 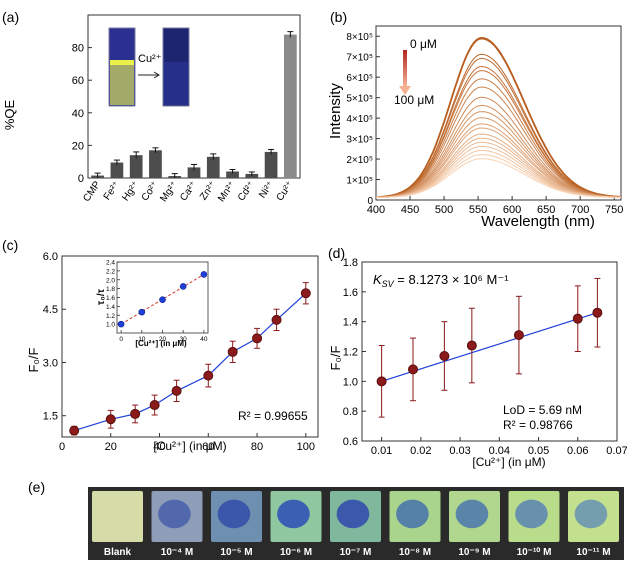 I want to click on panel-a-label: (a), so click(x=10, y=17).